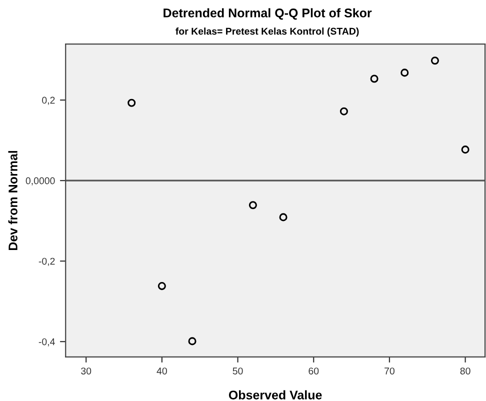  What do you see at coordinates (40, 181) in the screenshot?
I see `y-tick-label: 0,0000` at bounding box center [40, 181].